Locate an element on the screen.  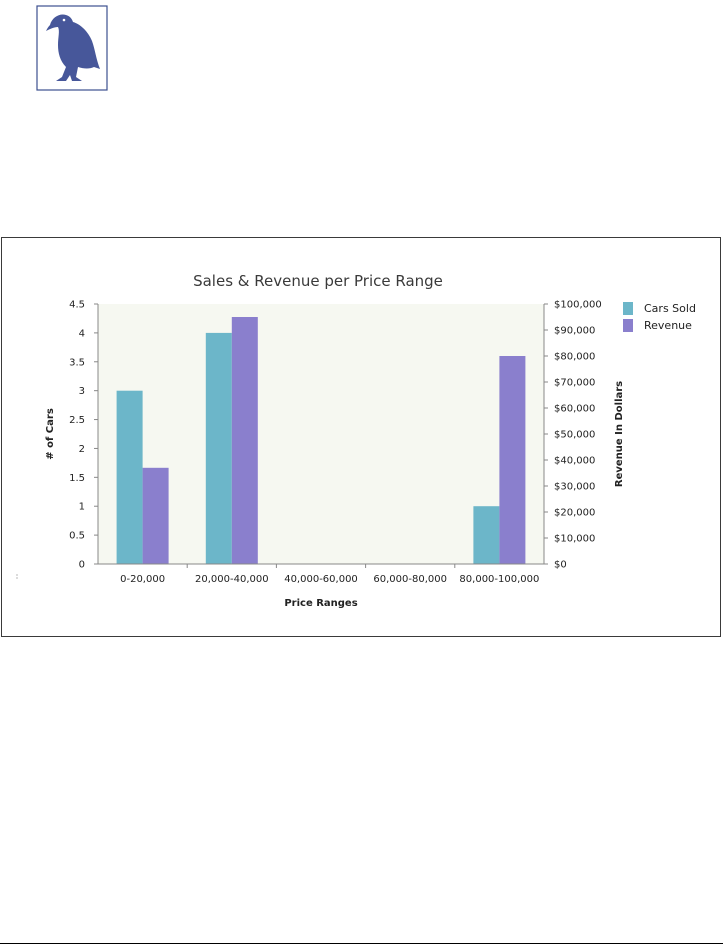
y2-tick-label: $40,000 is located at coordinates (574, 461).